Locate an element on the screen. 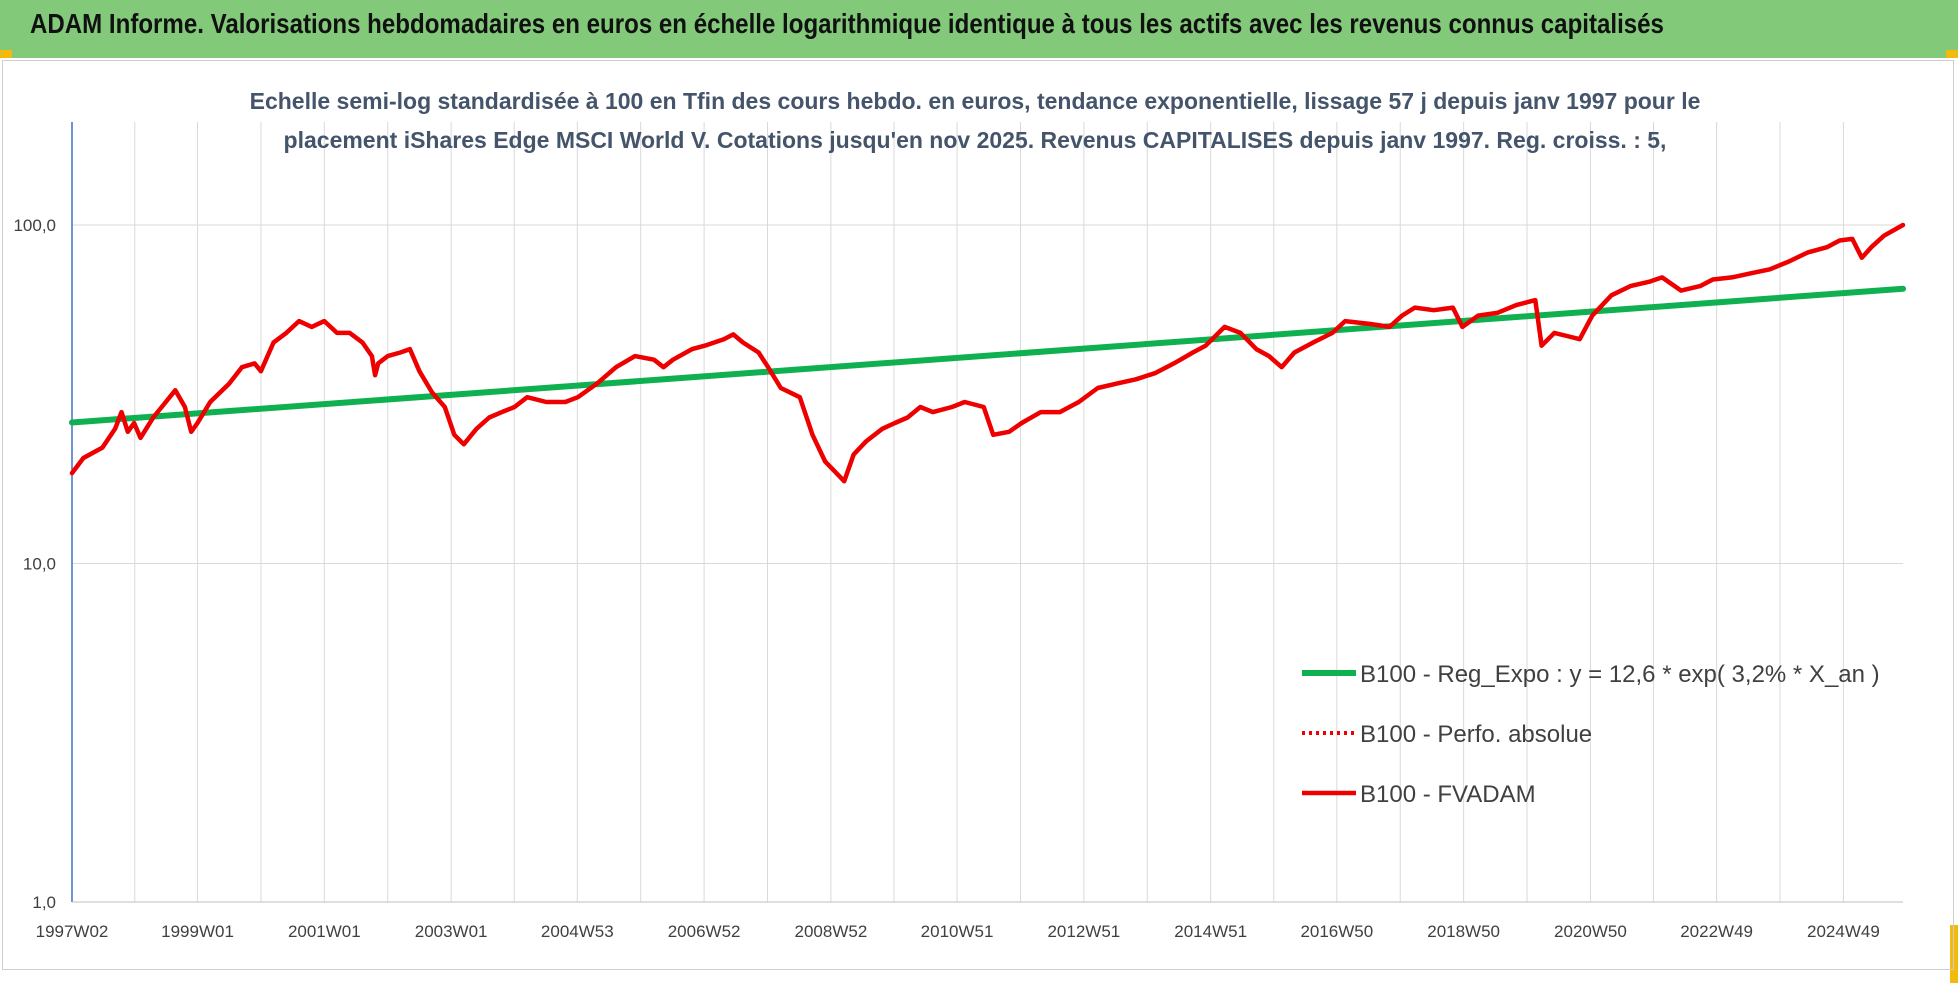  x-tick-label: 2006W52 is located at coordinates (704, 931).